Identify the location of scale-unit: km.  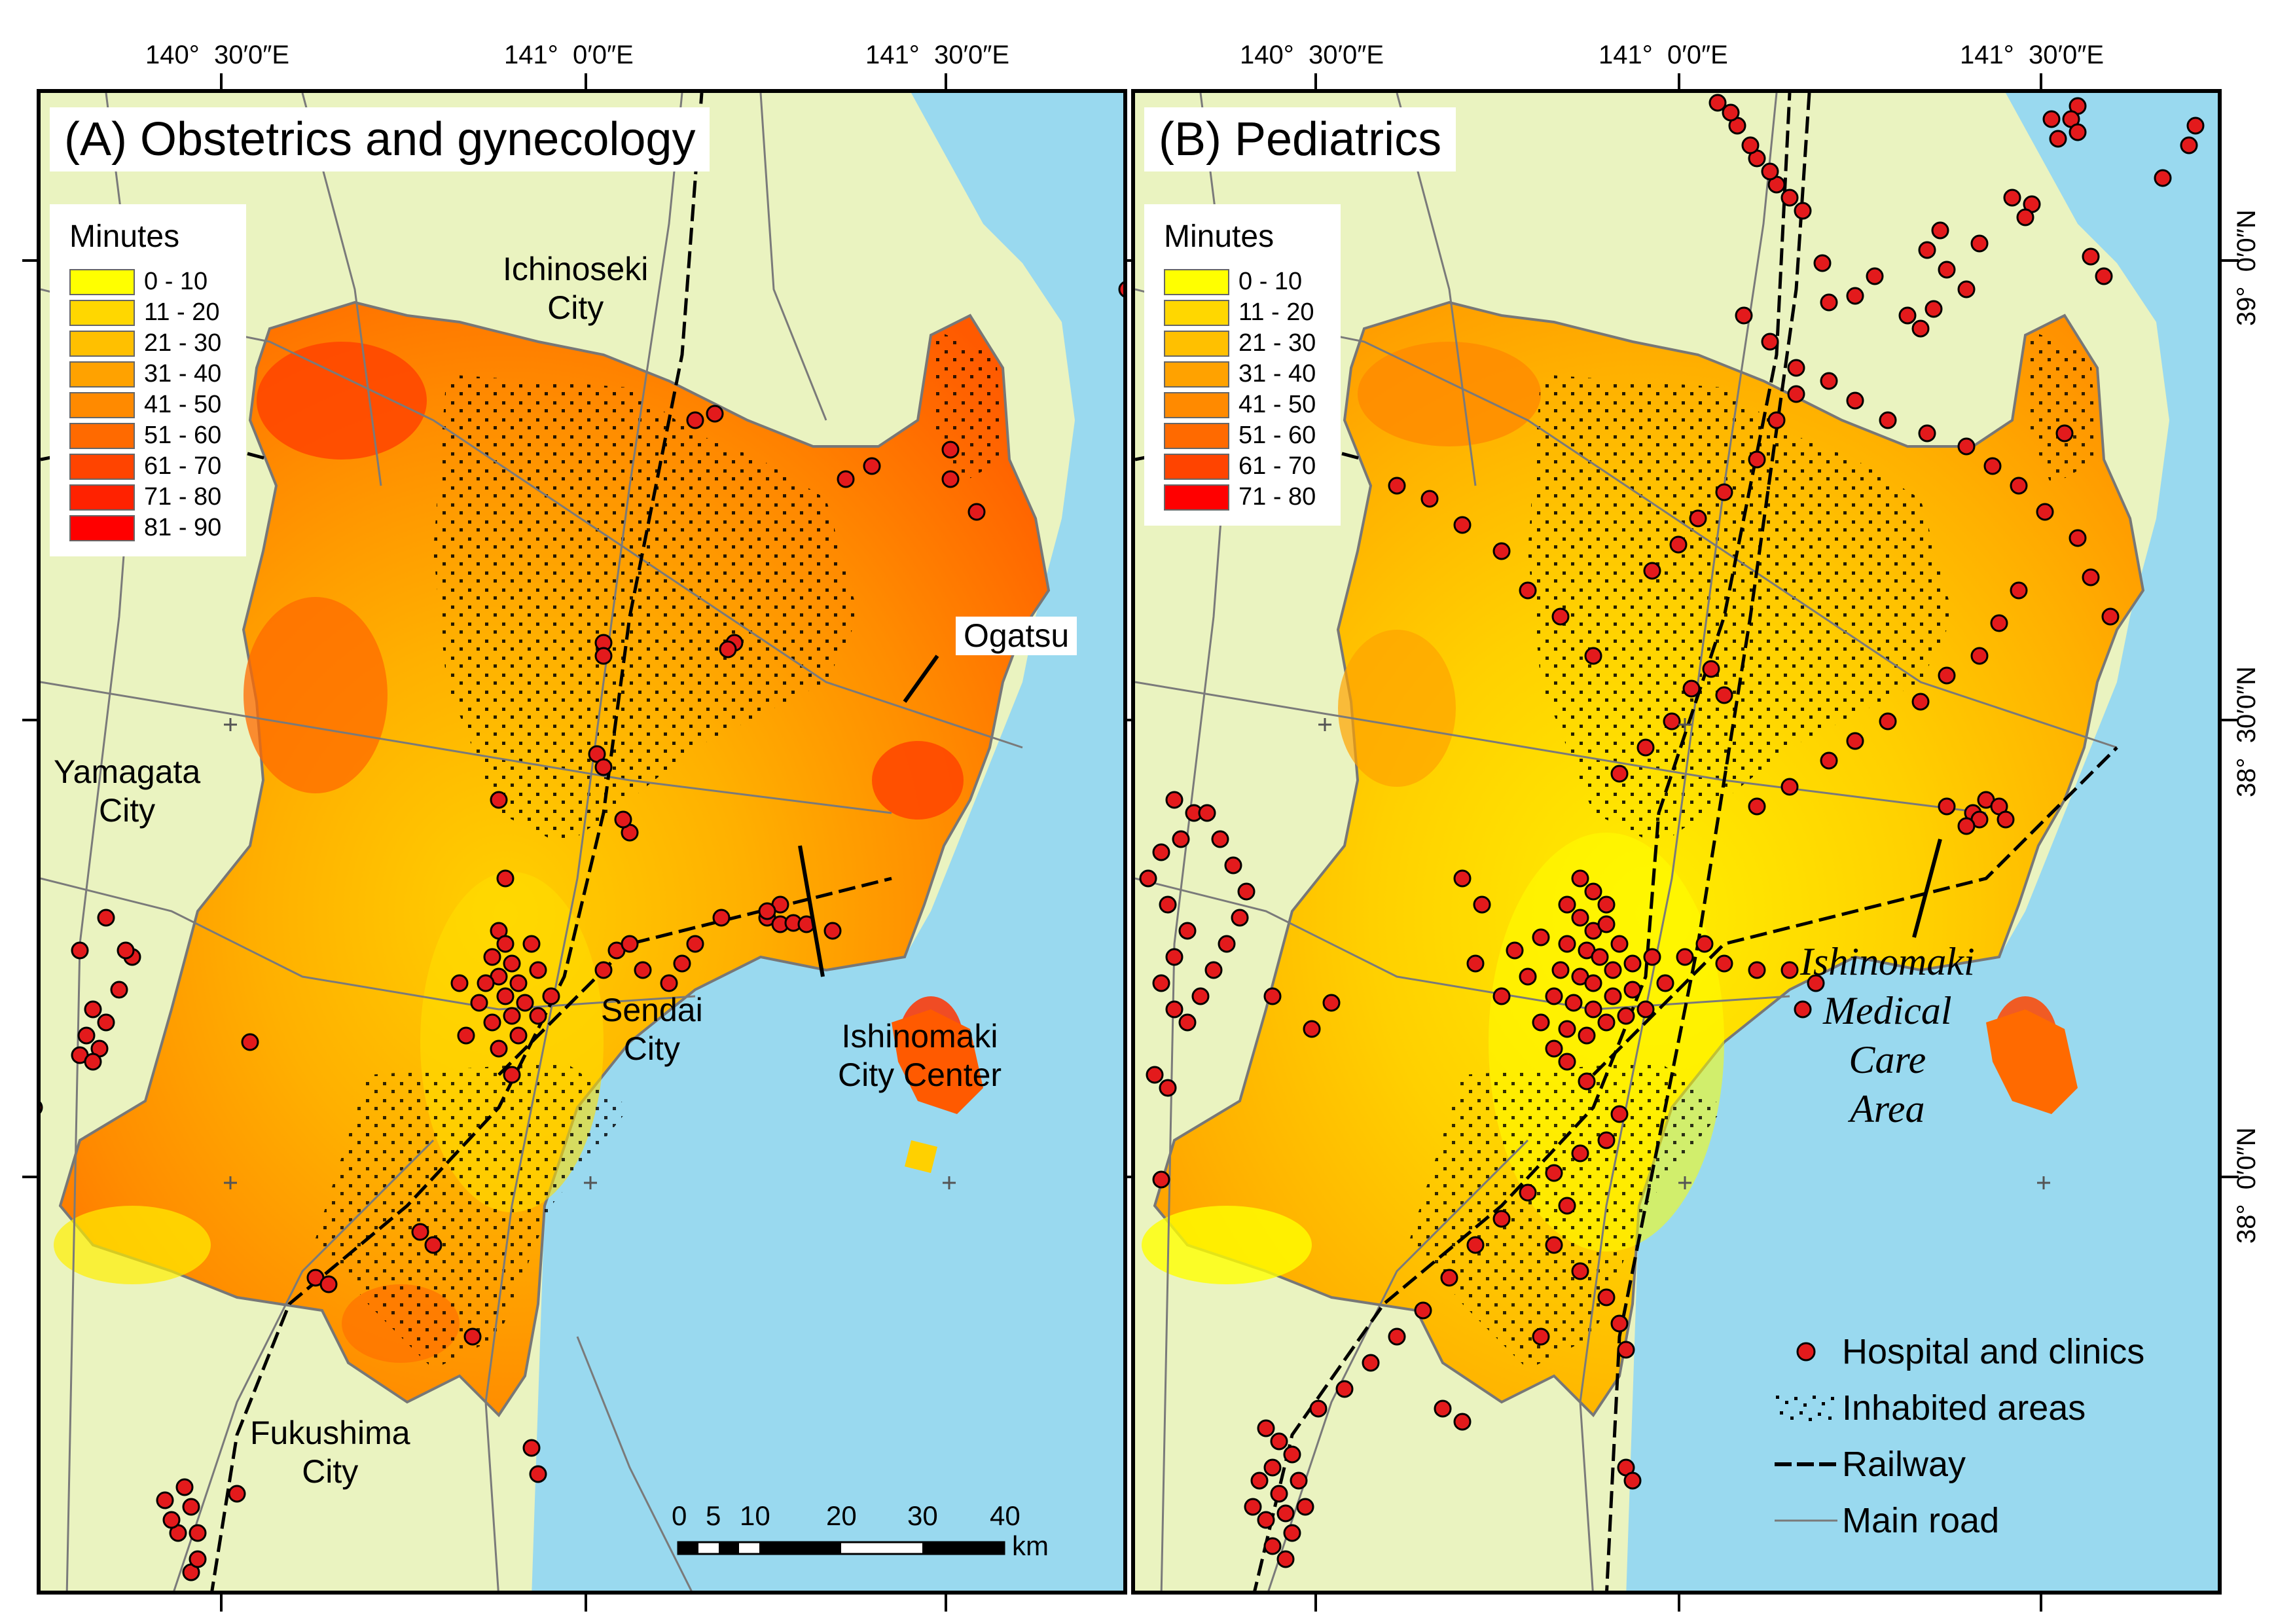
(1030, 1545).